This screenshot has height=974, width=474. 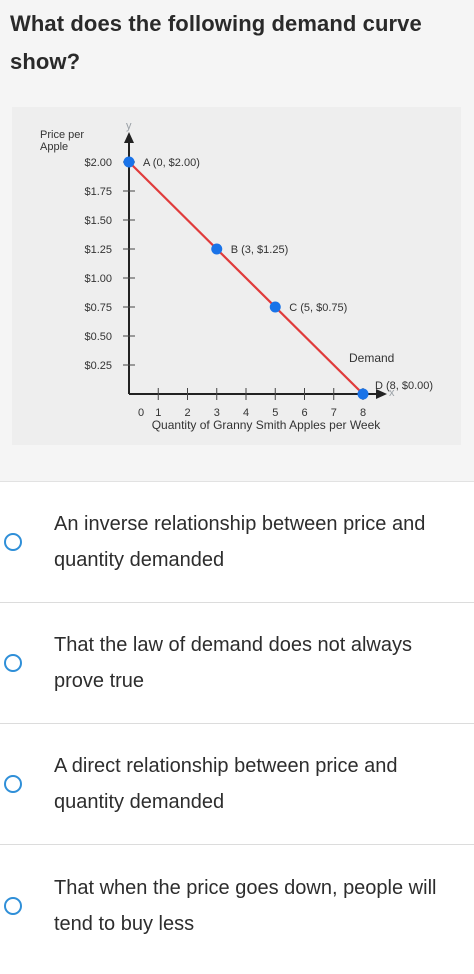 I want to click on x-axis-arrow, so click(x=381, y=394).